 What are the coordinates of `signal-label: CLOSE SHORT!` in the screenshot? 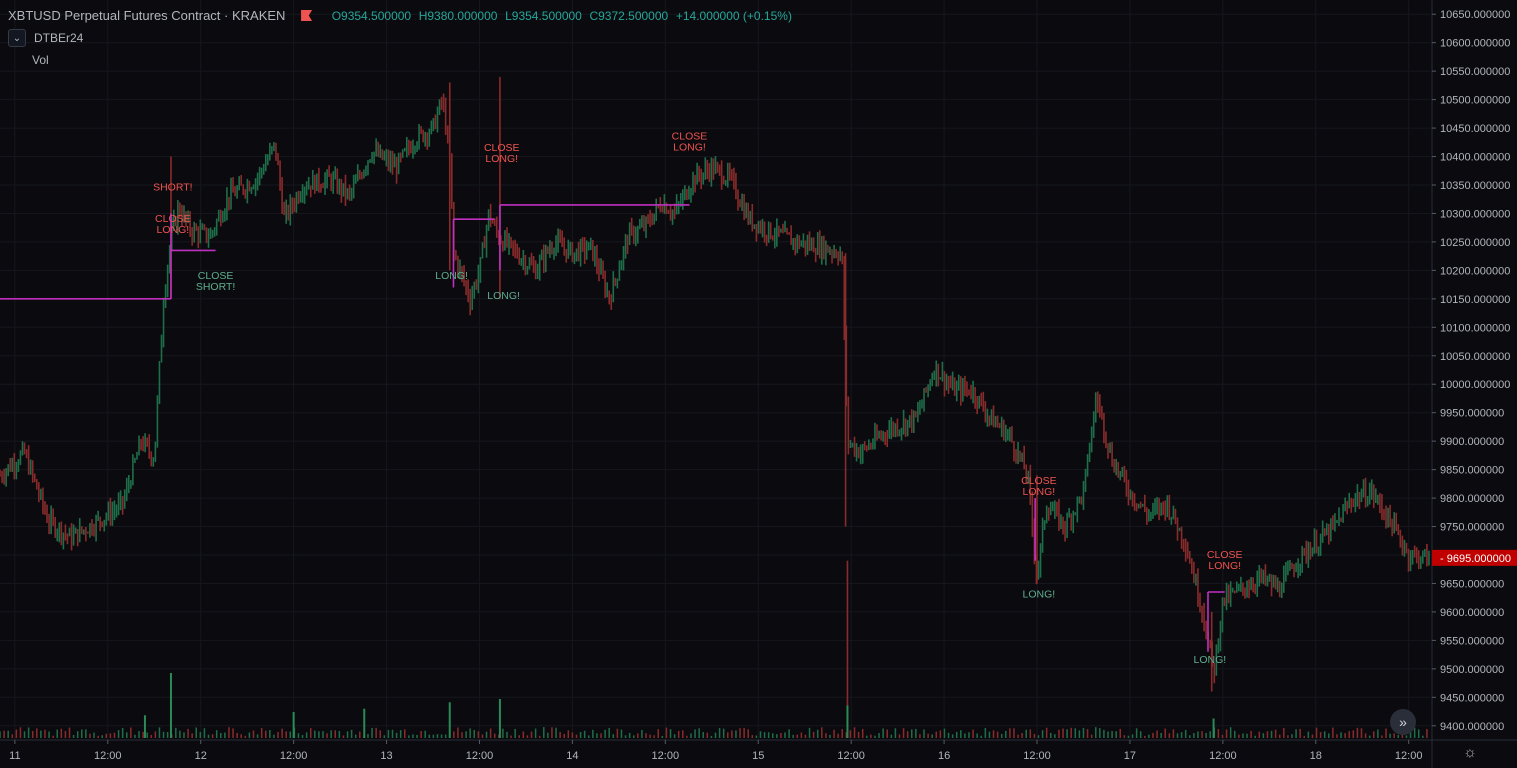 It's located at (215, 281).